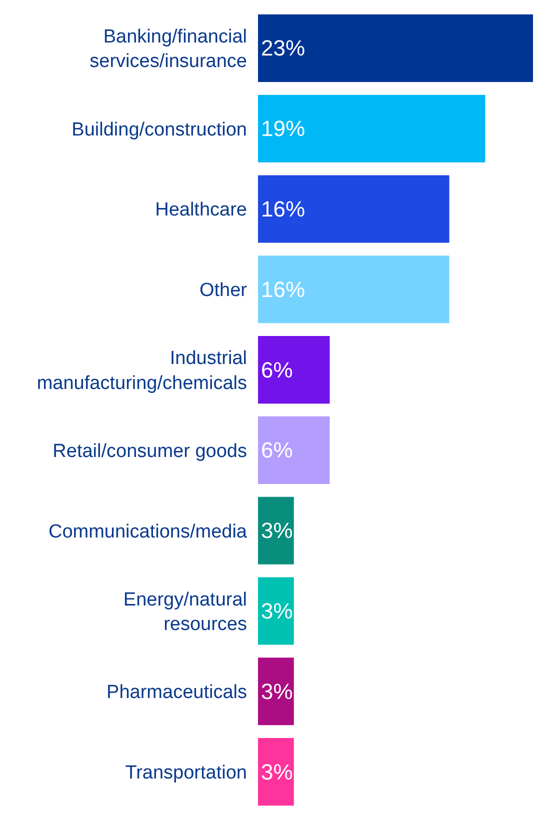  Describe the element at coordinates (283, 129) in the screenshot. I see `data-label: 19%` at that location.